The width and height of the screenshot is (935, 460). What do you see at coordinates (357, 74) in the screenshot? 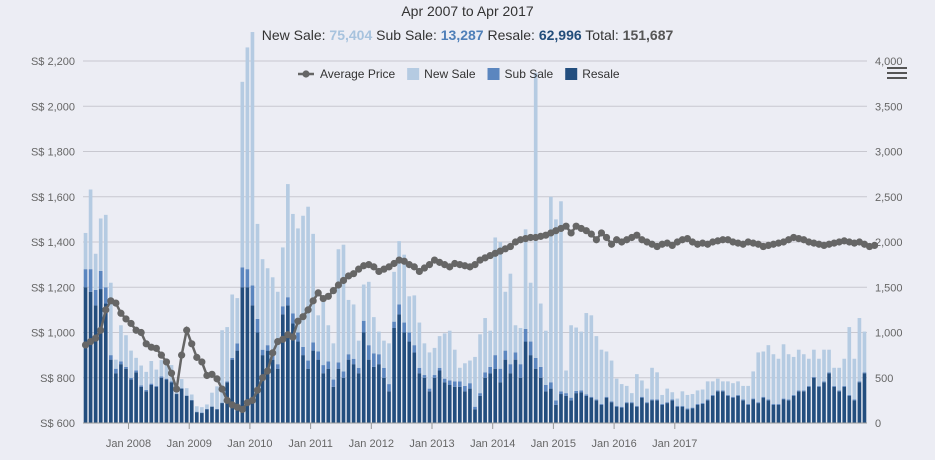
I see `legend-item-label: Average Price` at bounding box center [357, 74].